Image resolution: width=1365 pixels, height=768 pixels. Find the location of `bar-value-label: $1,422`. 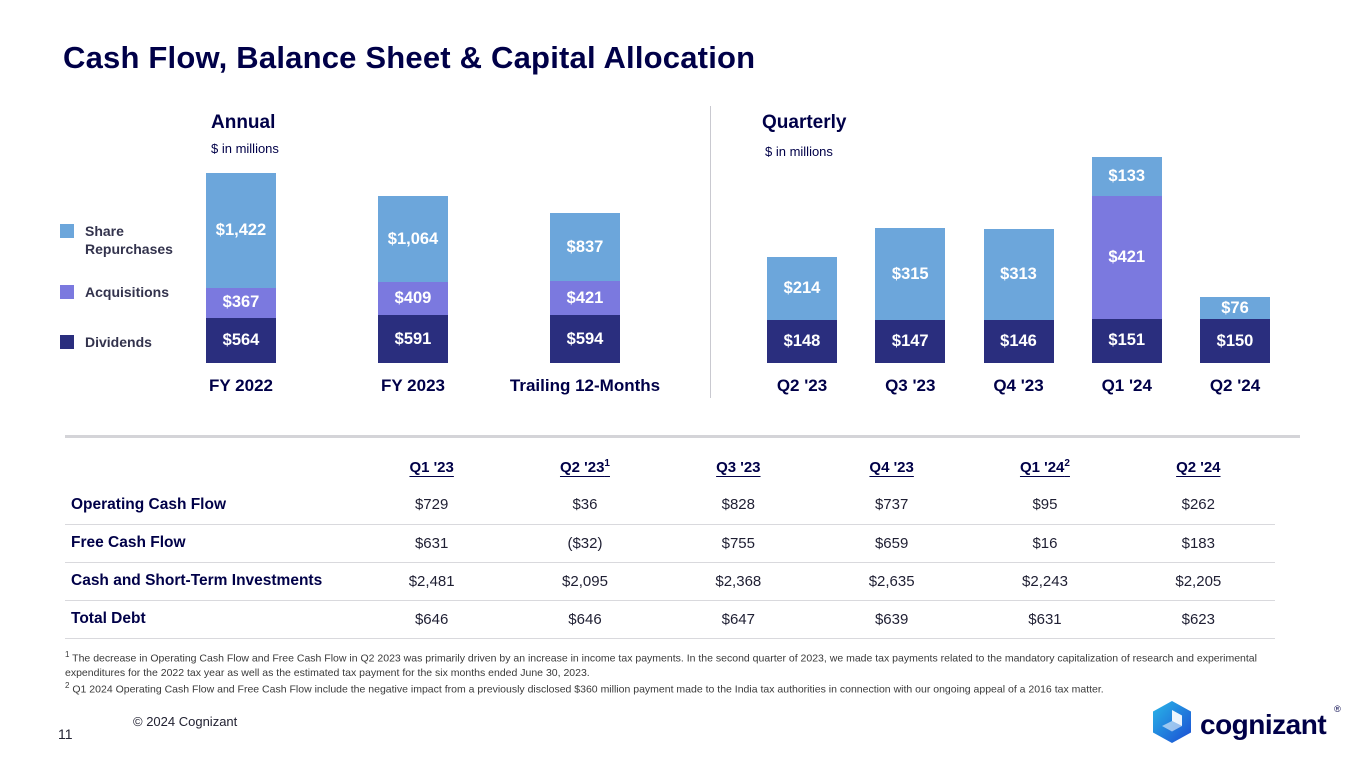

bar-value-label: $1,422 is located at coordinates (241, 230).